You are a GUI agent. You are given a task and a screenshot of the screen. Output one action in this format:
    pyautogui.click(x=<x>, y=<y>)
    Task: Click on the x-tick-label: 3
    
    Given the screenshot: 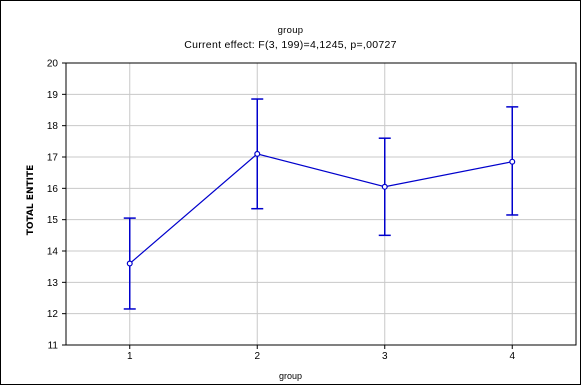 What is the action you would take?
    pyautogui.click(x=385, y=356)
    